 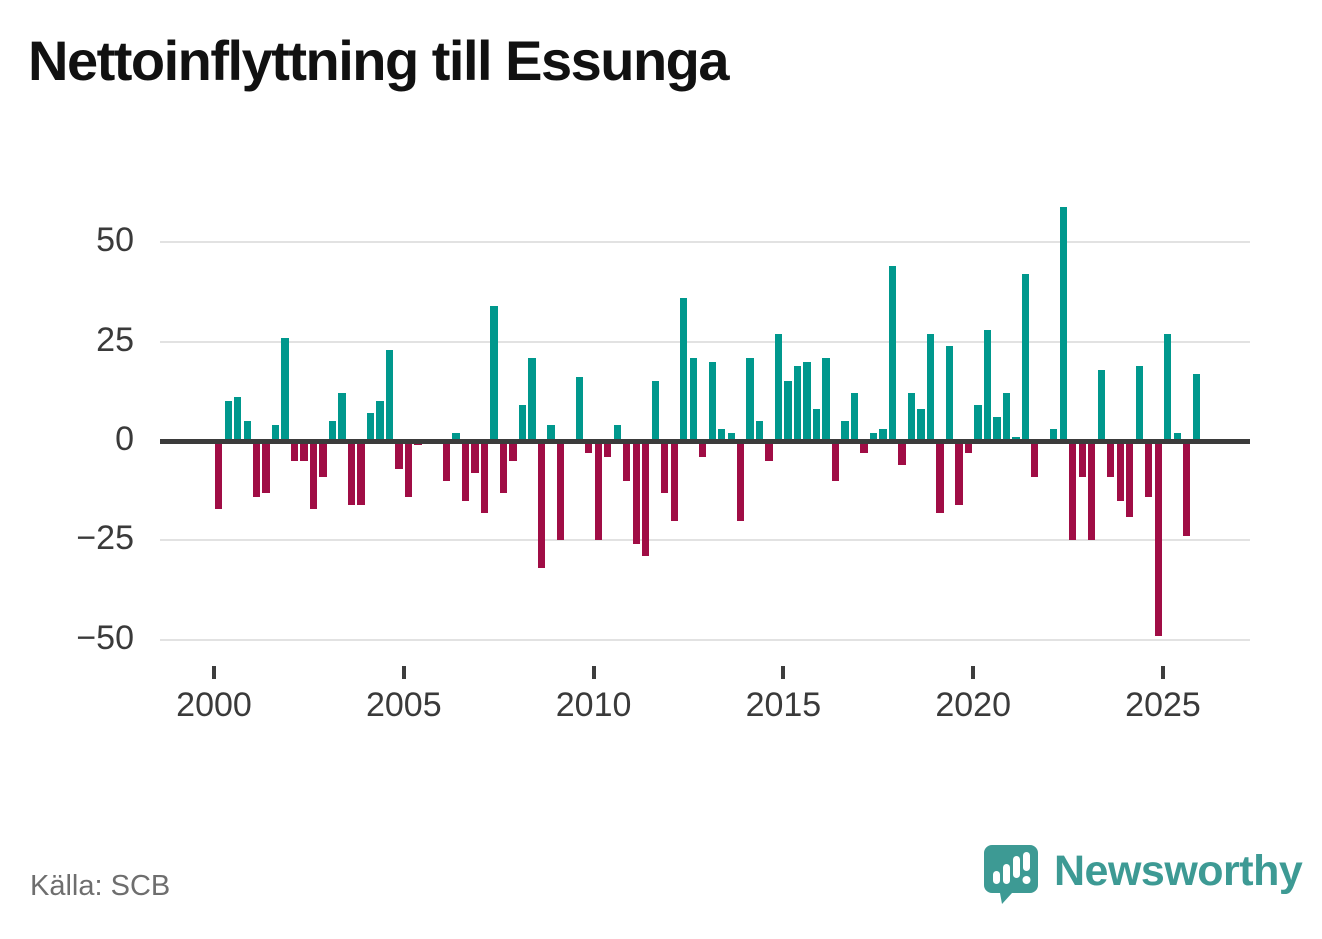 I want to click on bar-quarter-2011-q3, so click(x=655, y=411).